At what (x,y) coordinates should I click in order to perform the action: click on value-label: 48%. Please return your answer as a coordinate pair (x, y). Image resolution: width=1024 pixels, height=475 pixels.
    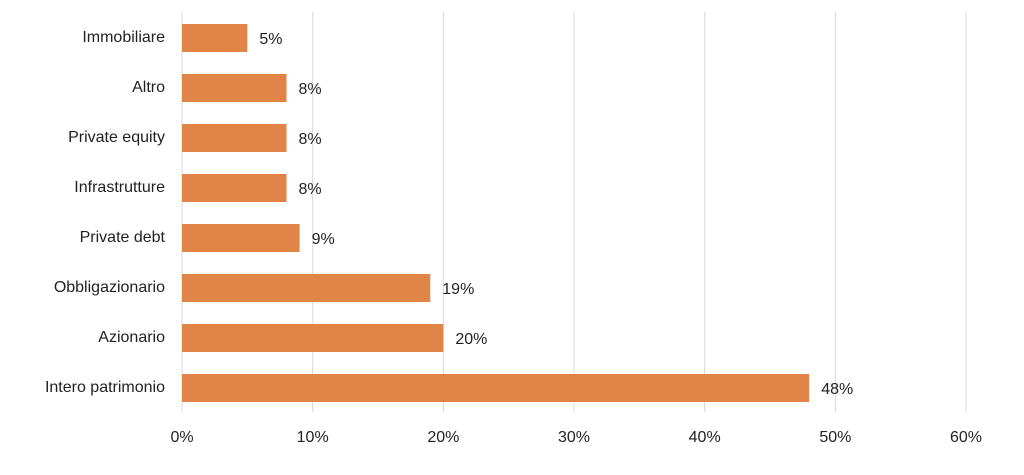
    Looking at the image, I should click on (837, 389).